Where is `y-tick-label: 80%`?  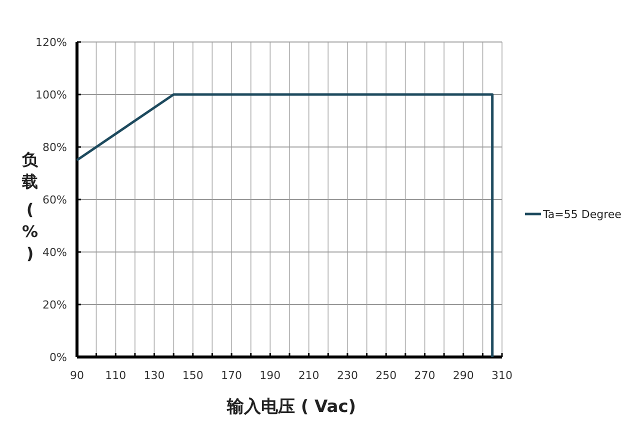 y-tick-label: 80% is located at coordinates (54, 147).